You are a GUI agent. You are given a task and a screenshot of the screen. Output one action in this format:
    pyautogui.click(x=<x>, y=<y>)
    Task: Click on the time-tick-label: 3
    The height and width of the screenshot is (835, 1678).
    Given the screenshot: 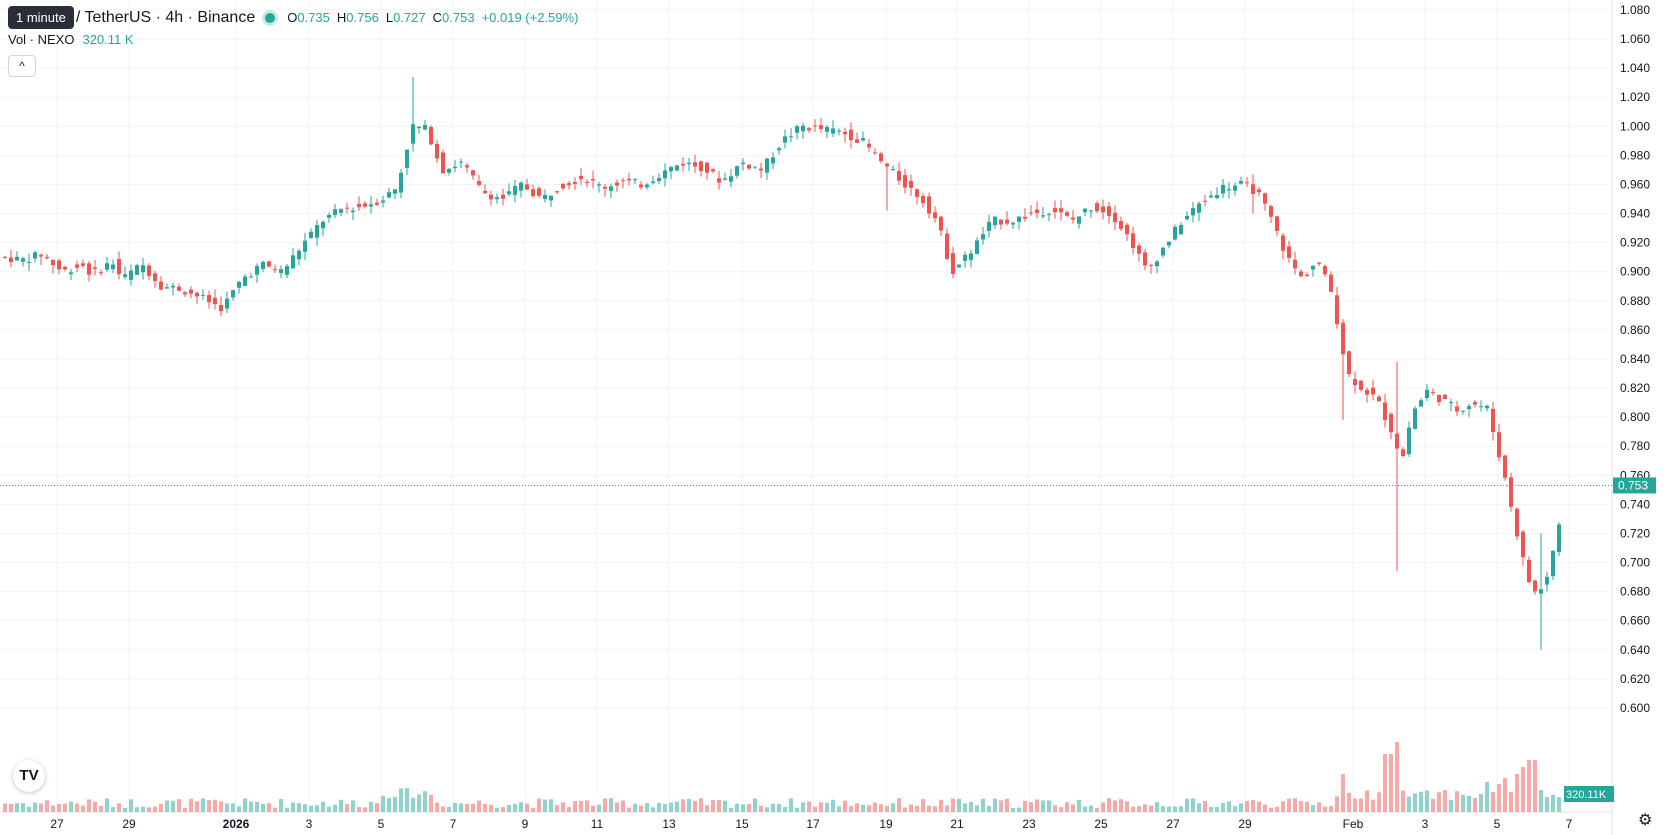 What is the action you would take?
    pyautogui.click(x=1425, y=824)
    